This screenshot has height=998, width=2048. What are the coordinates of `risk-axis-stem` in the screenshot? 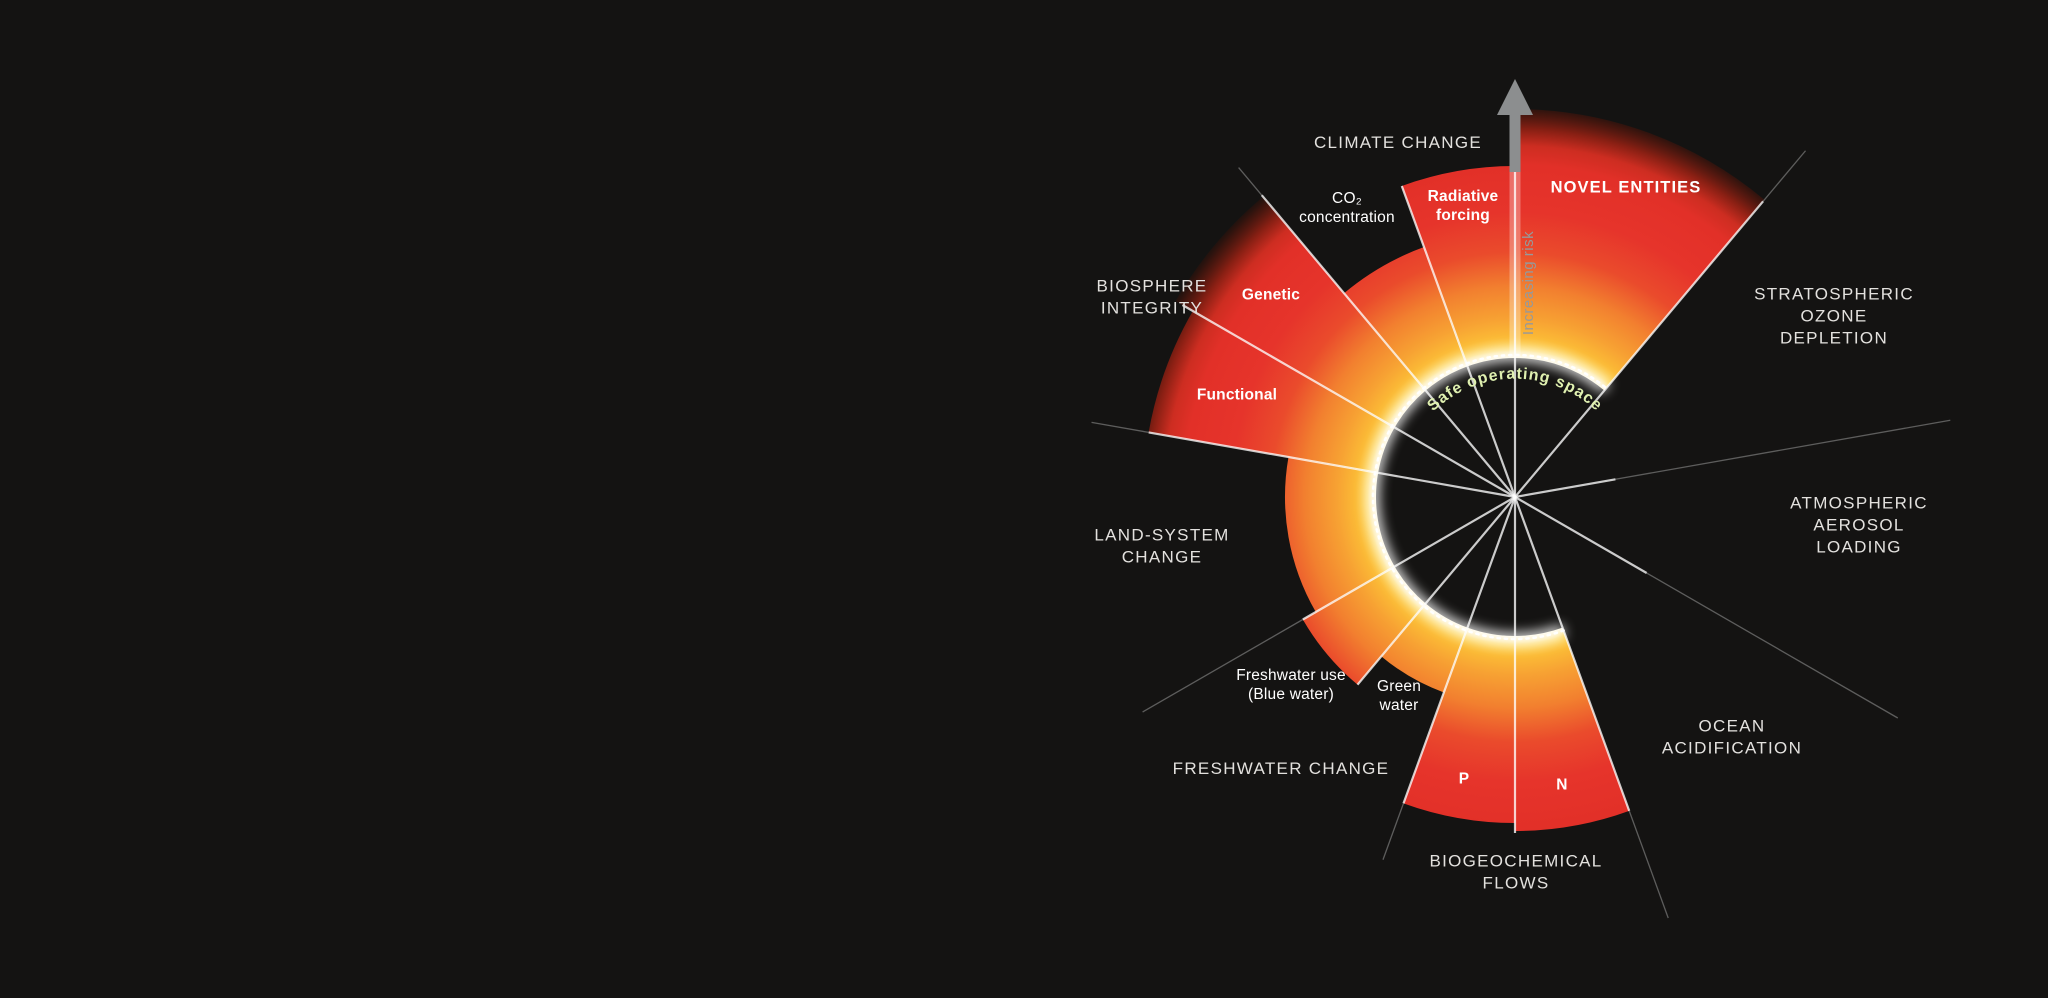 It's located at (1515, 142).